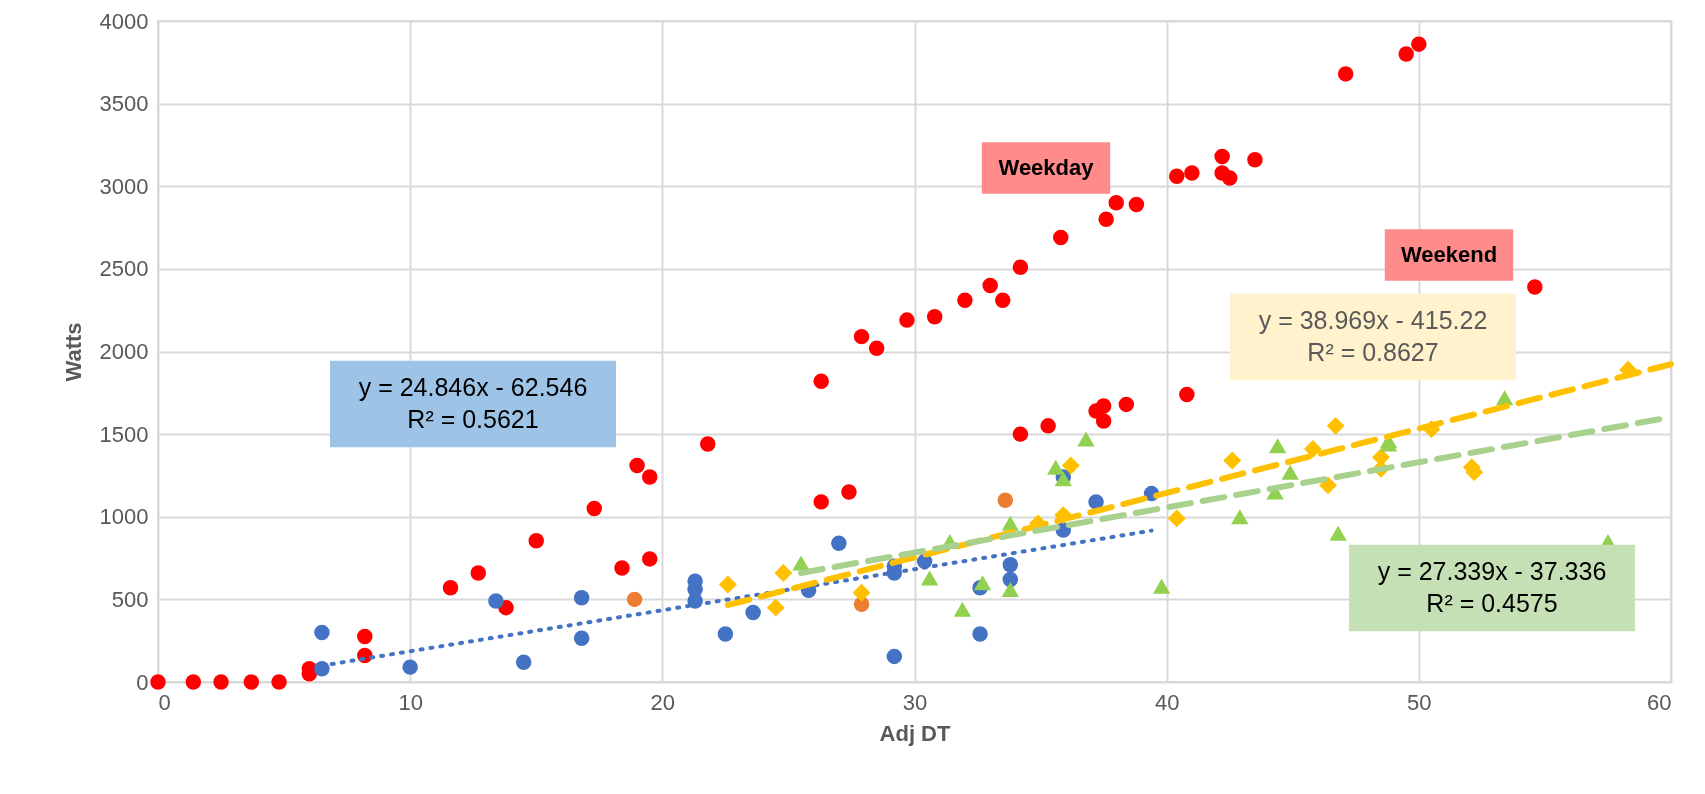 The width and height of the screenshot is (1705, 794). What do you see at coordinates (1419, 702) in the screenshot?
I see `x-tick-label: 50` at bounding box center [1419, 702].